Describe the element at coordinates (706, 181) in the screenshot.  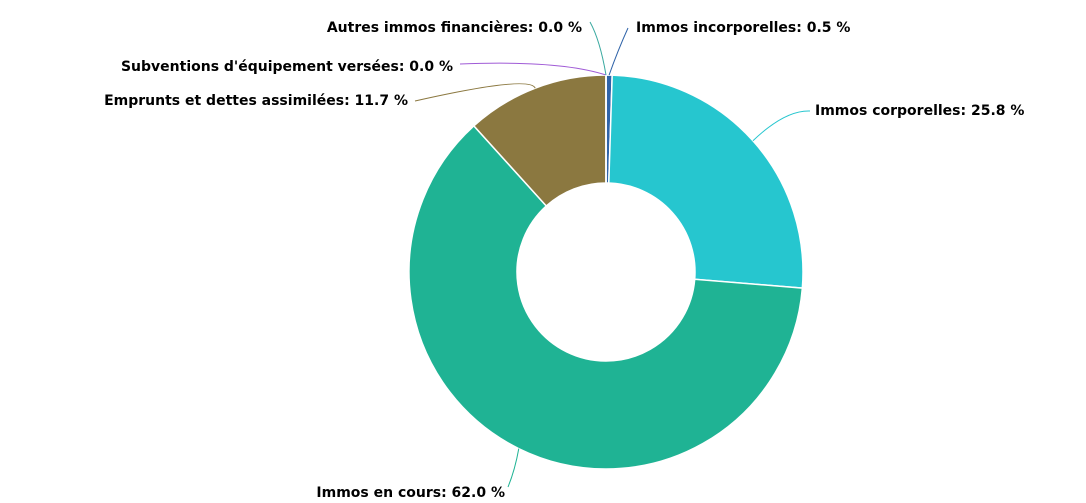
I see `donut-slice` at that location.